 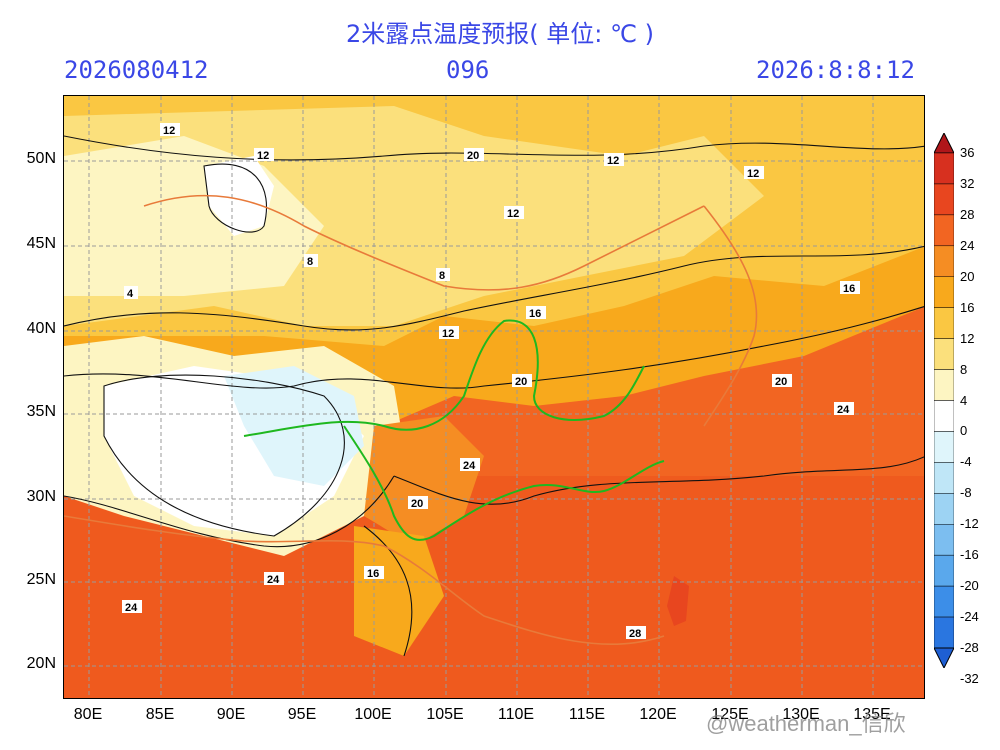 I want to click on colorbar-label: -16, so click(x=969, y=555).